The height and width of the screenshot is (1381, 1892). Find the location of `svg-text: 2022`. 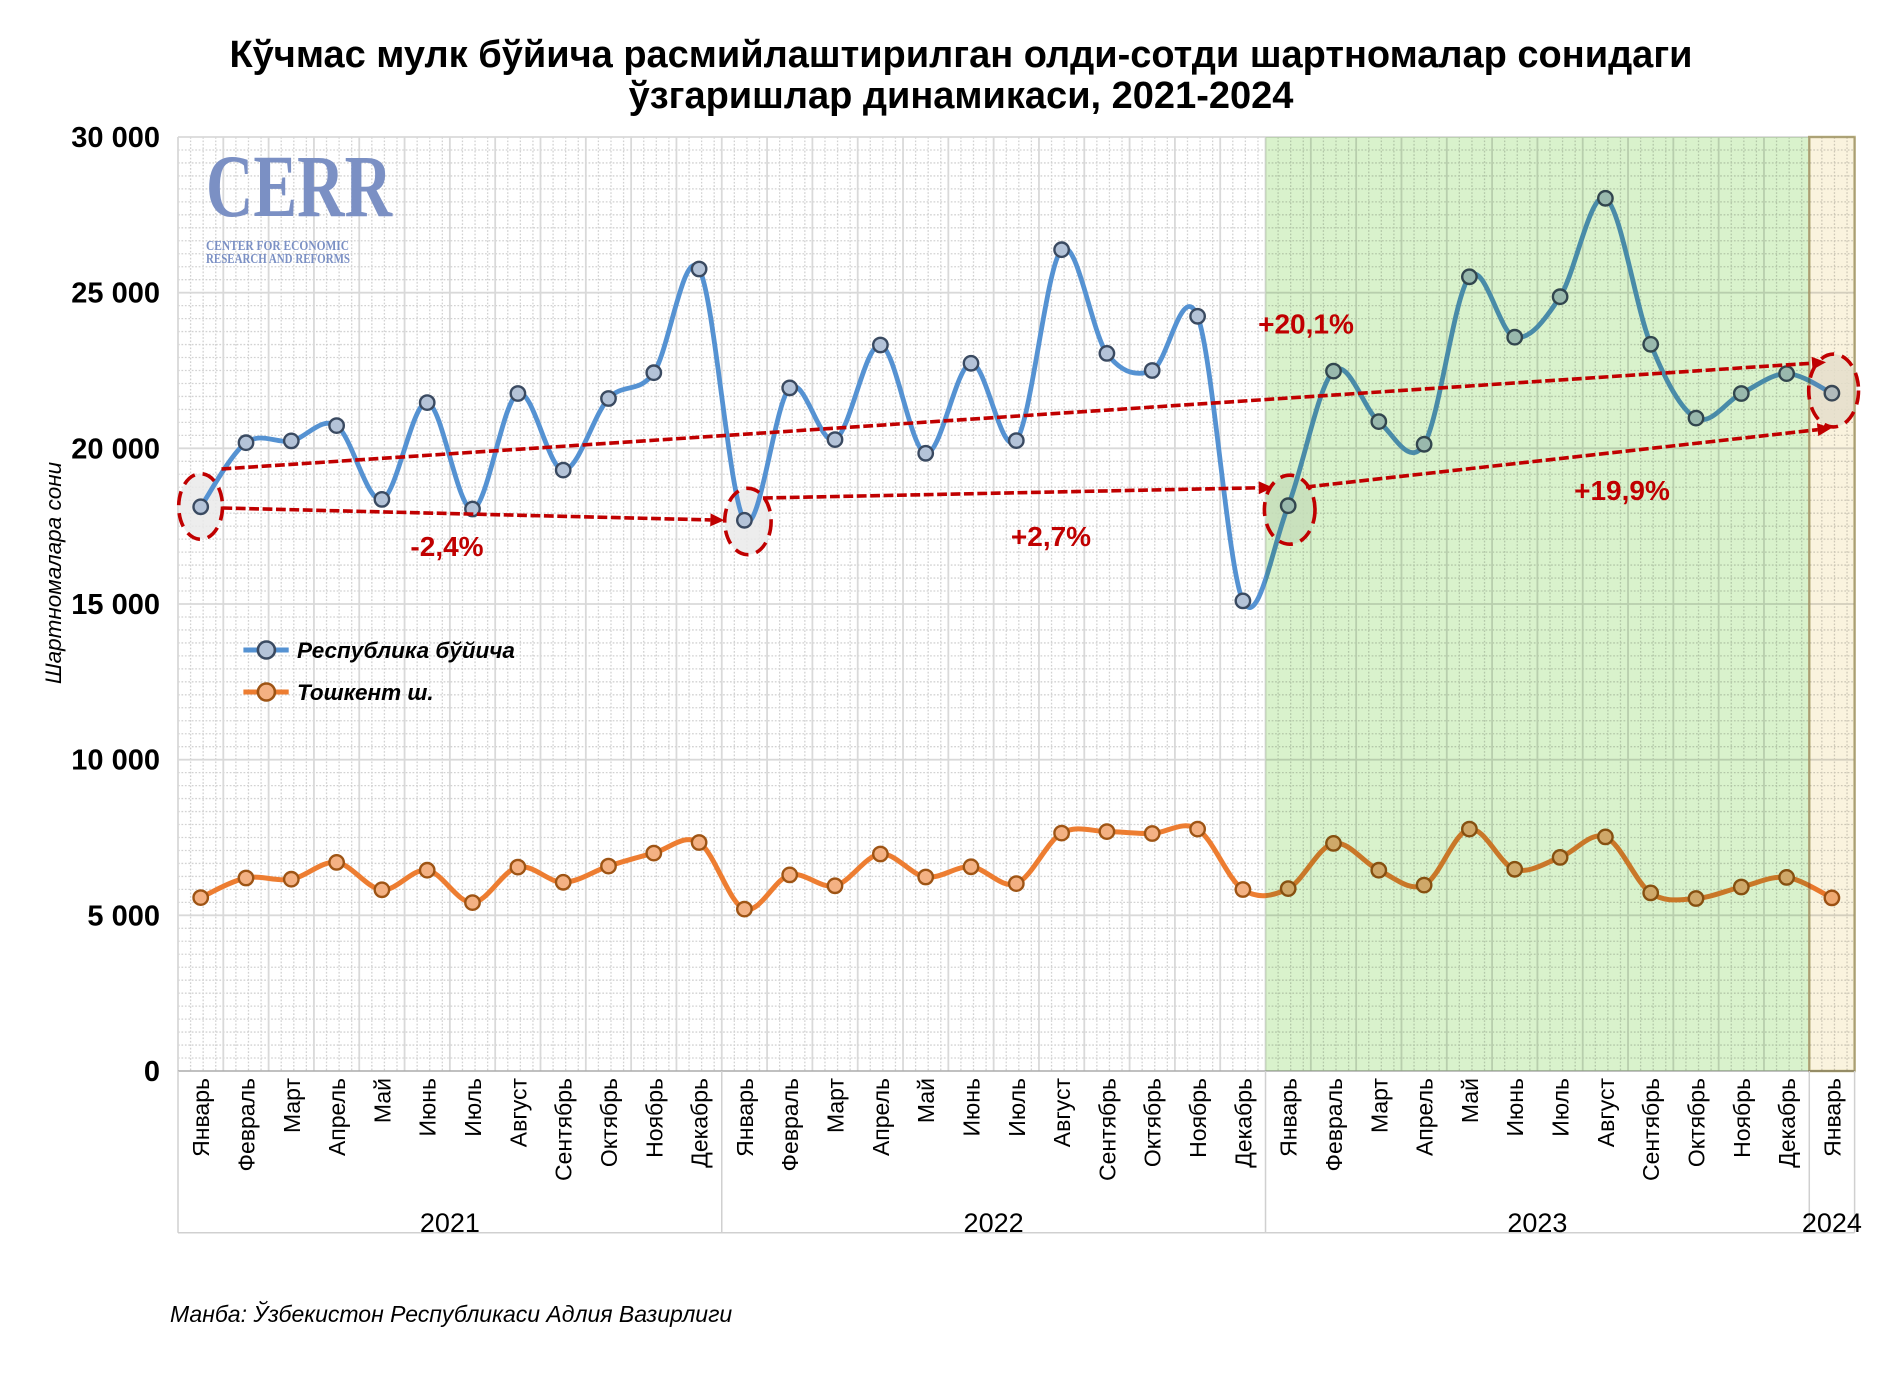

svg-text: 2022 is located at coordinates (994, 1223).